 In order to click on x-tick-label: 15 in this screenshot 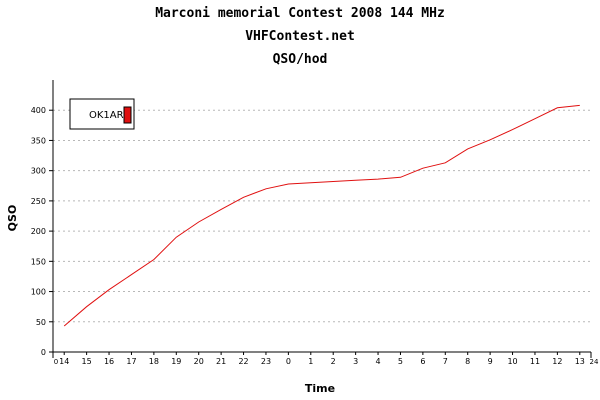, I will do `click(87, 361)`.